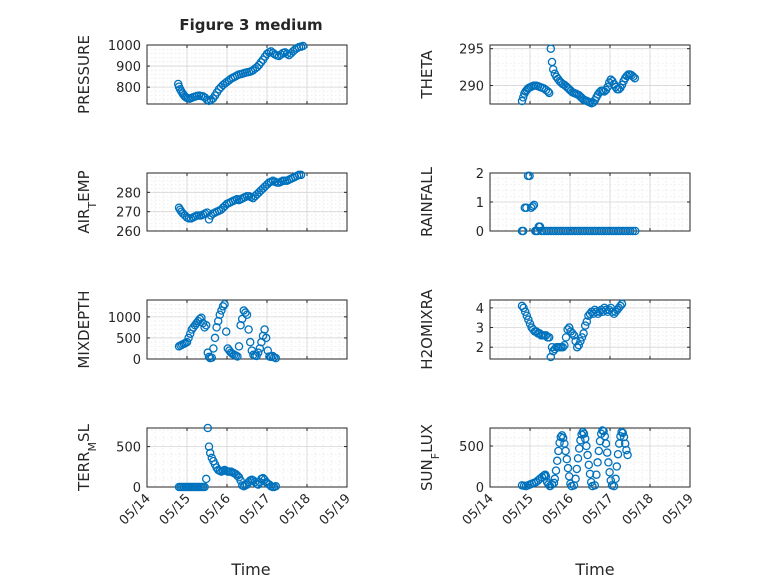  Describe the element at coordinates (128, 232) in the screenshot. I see `y-tick-label: 260` at that location.